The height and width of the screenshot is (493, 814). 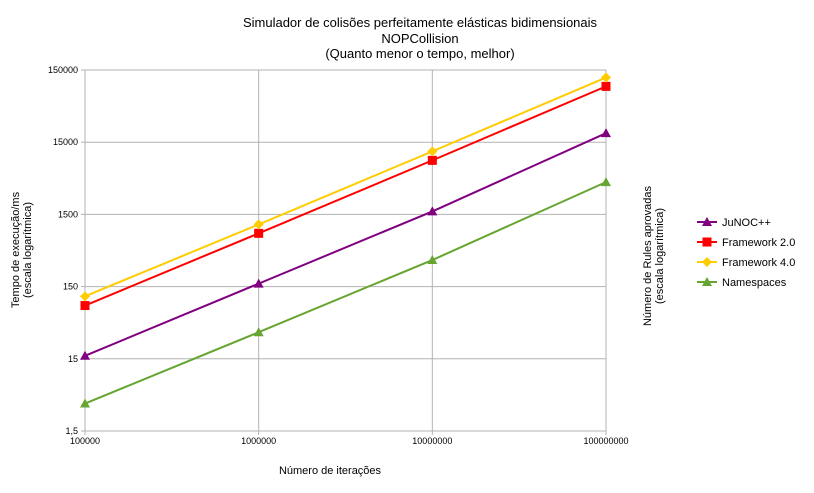 What do you see at coordinates (258, 441) in the screenshot?
I see `x-tick-label: 1000000` at bounding box center [258, 441].